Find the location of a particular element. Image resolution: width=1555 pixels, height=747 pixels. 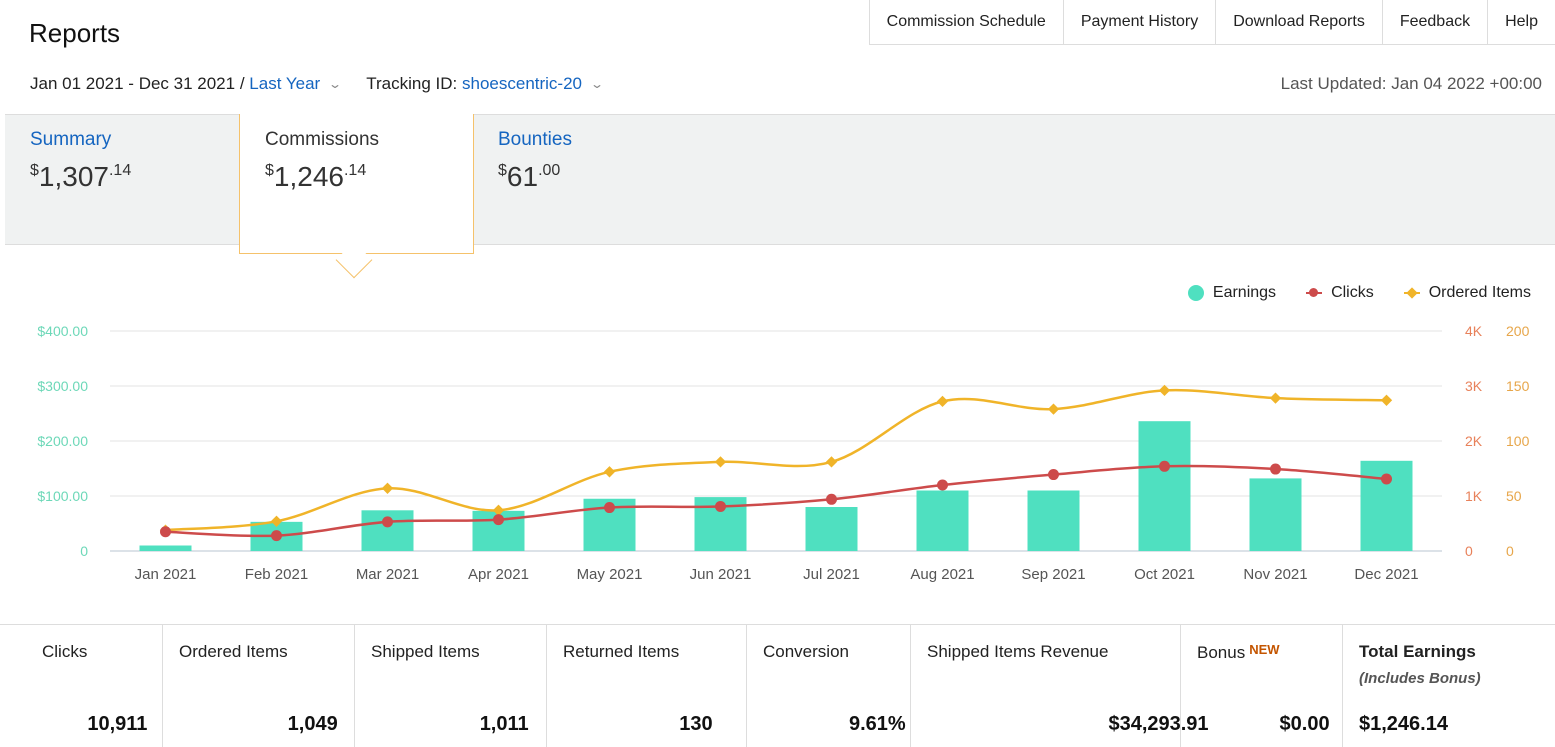

right-axis-1-tick: 3K is located at coordinates (1474, 386).